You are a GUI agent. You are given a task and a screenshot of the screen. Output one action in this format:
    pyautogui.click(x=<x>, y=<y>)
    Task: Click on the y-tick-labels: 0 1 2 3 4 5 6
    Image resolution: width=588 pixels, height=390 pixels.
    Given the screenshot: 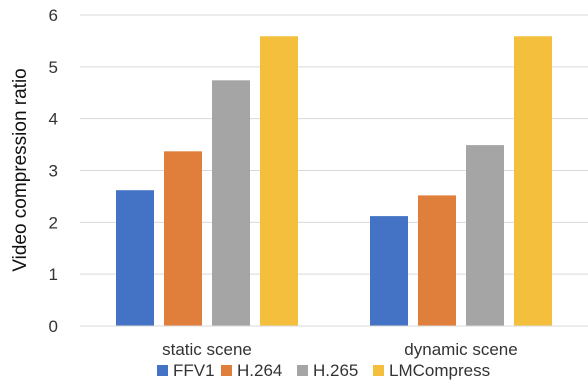 What is the action you would take?
    pyautogui.click(x=53, y=171)
    